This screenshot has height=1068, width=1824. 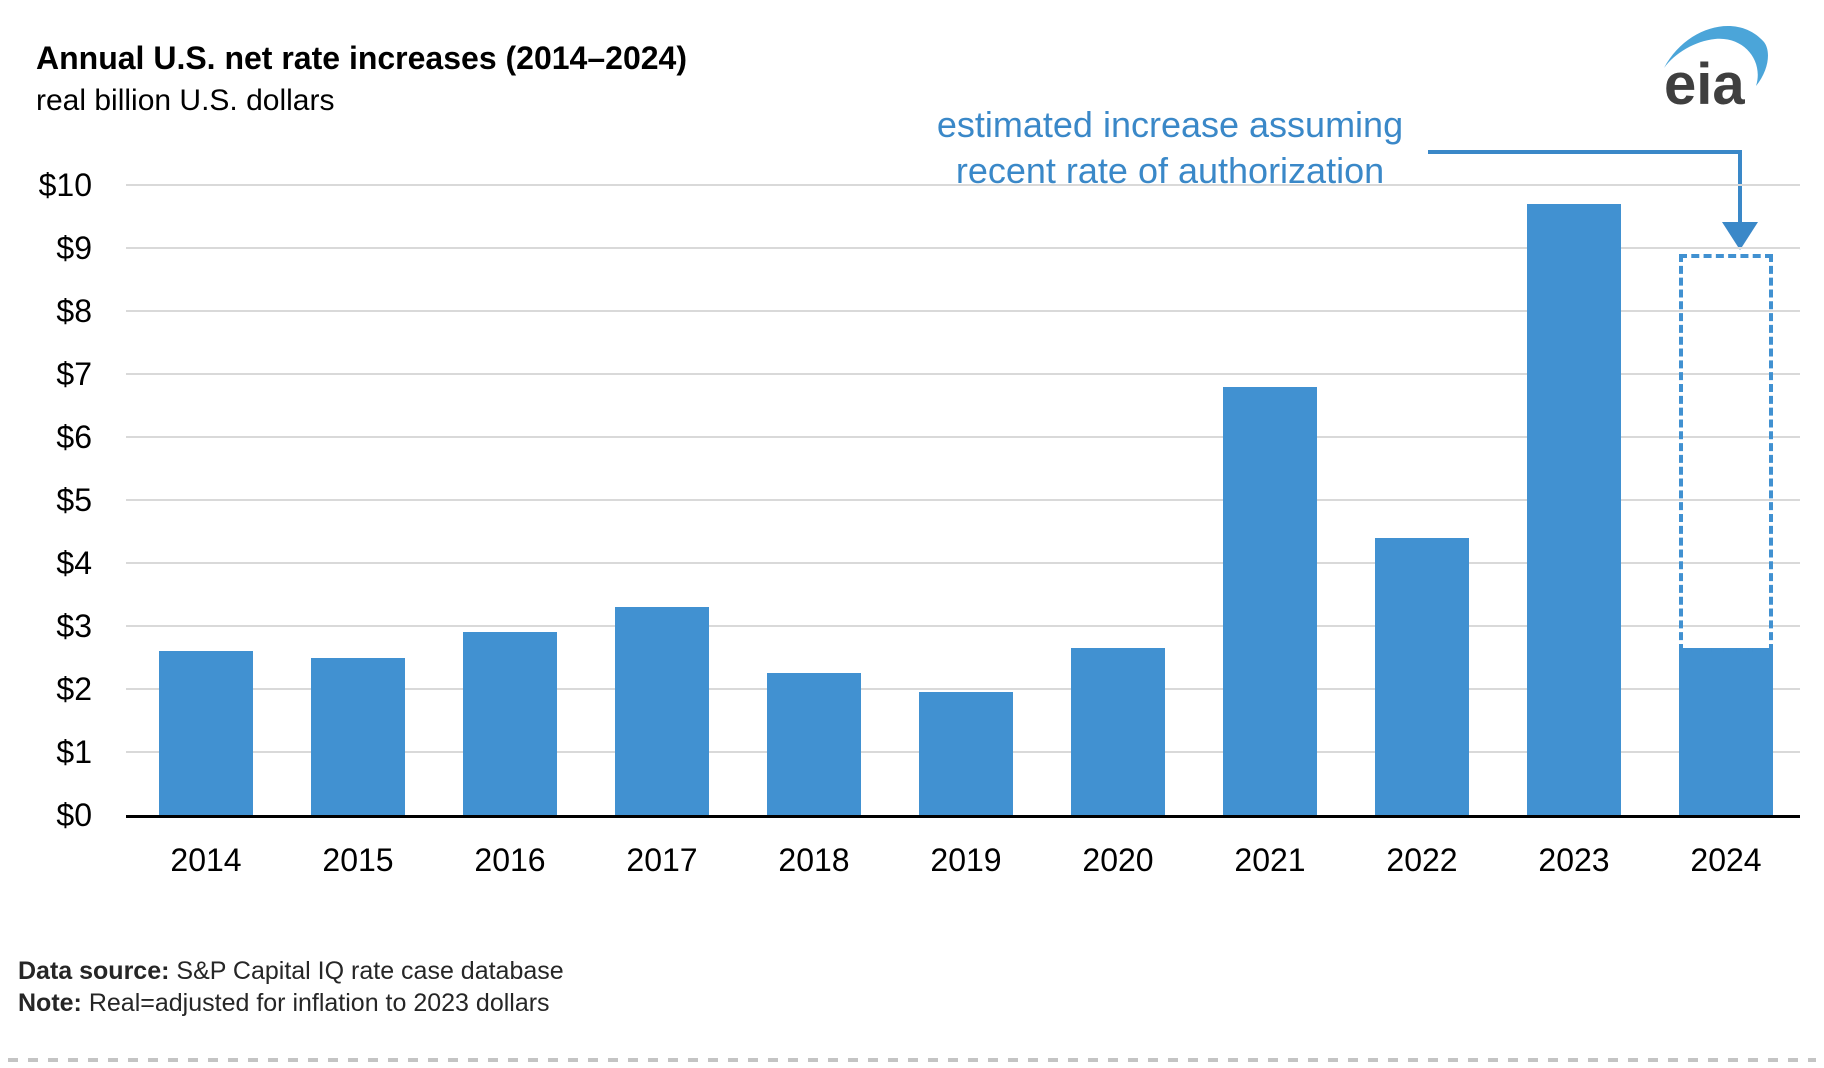 What do you see at coordinates (185, 100) in the screenshot?
I see `chart-subtitle: real billion U.S. dollars` at bounding box center [185, 100].